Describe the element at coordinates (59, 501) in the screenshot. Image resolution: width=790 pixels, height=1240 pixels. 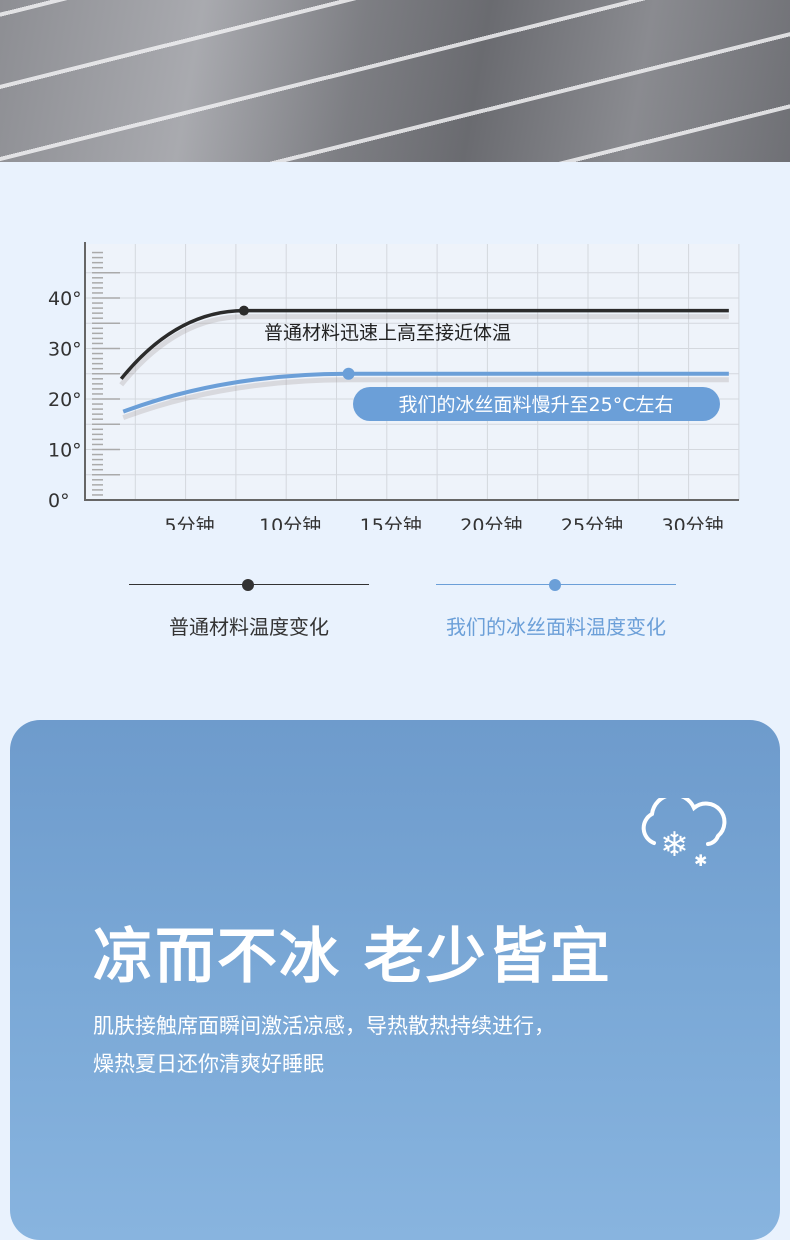
I see `y-tick-label: 0°` at that location.